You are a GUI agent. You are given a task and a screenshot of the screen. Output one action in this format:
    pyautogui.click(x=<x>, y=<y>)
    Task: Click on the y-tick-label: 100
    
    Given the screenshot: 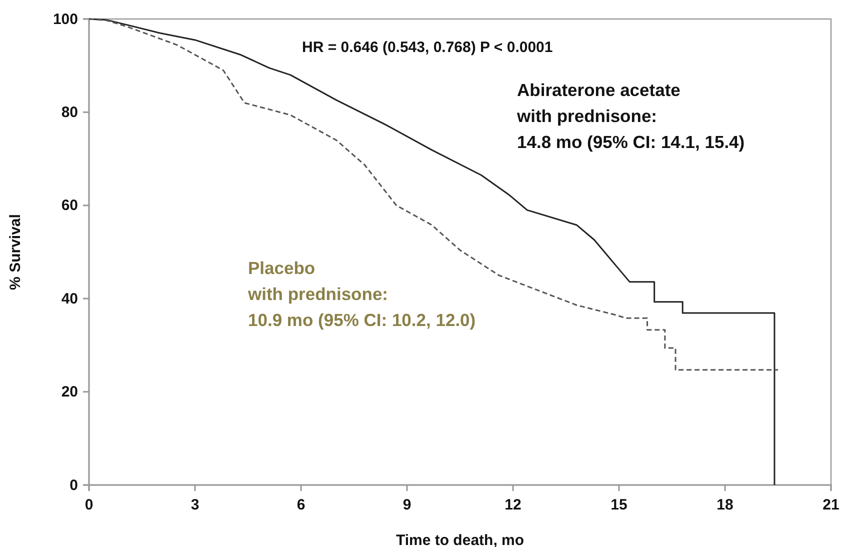 What is the action you would take?
    pyautogui.click(x=65, y=19)
    